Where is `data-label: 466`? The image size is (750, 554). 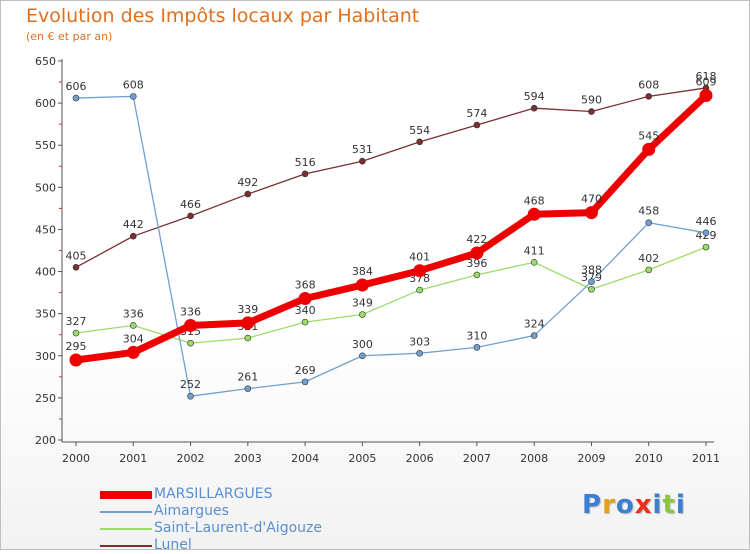
data-label: 466 is located at coordinates (190, 204).